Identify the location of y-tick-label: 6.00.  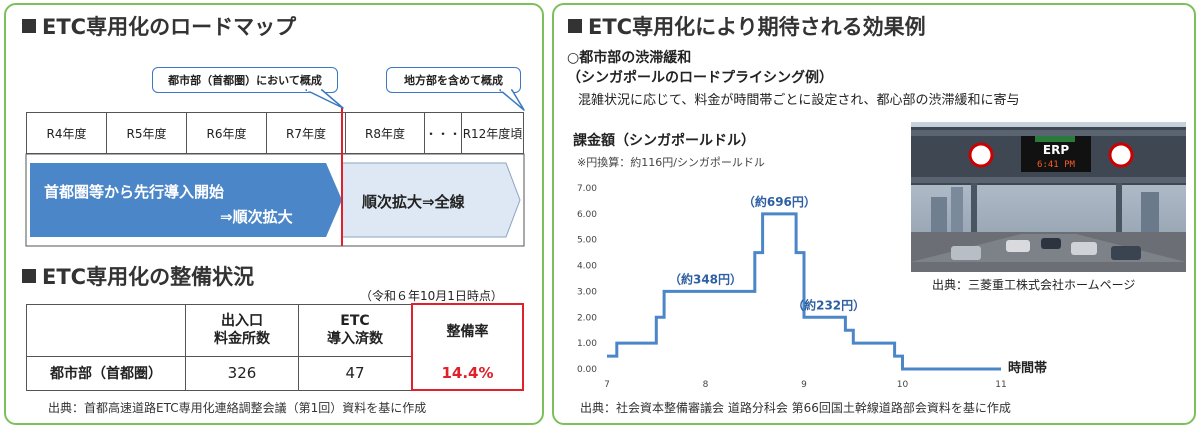
(587, 215).